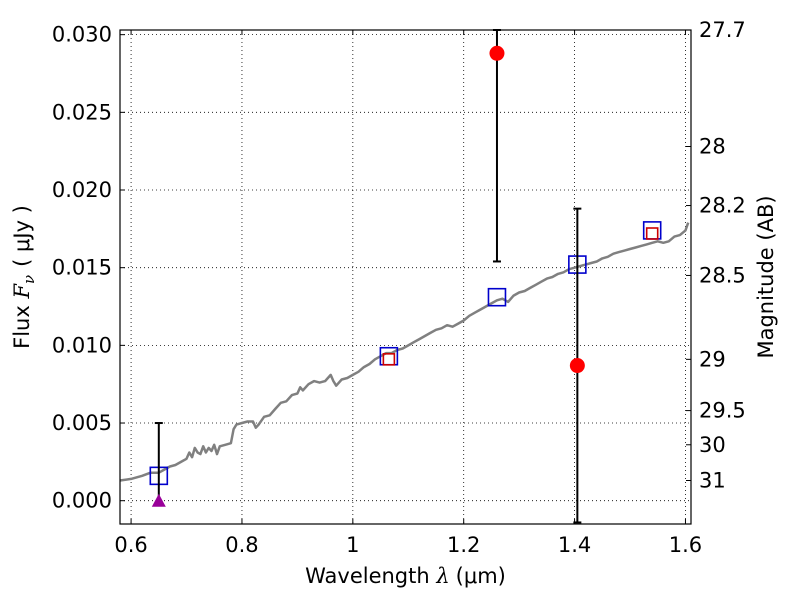 This screenshot has height=600, width=800. I want to click on model-photometry-square, so click(497, 297).